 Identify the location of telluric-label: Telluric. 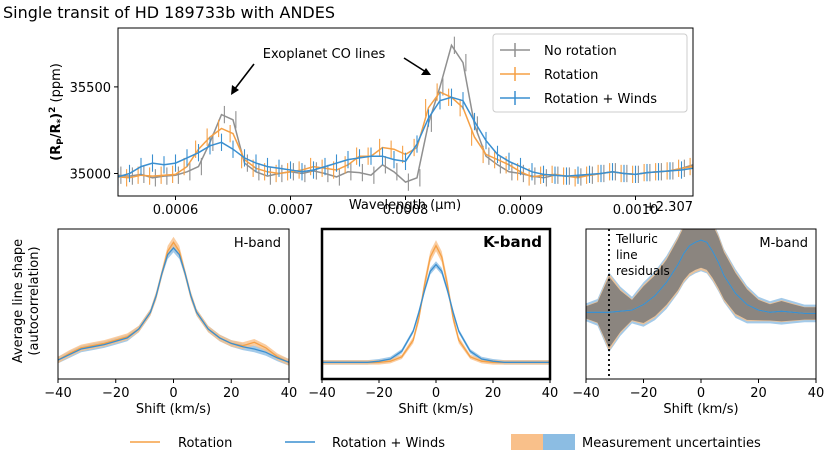
(636, 239).